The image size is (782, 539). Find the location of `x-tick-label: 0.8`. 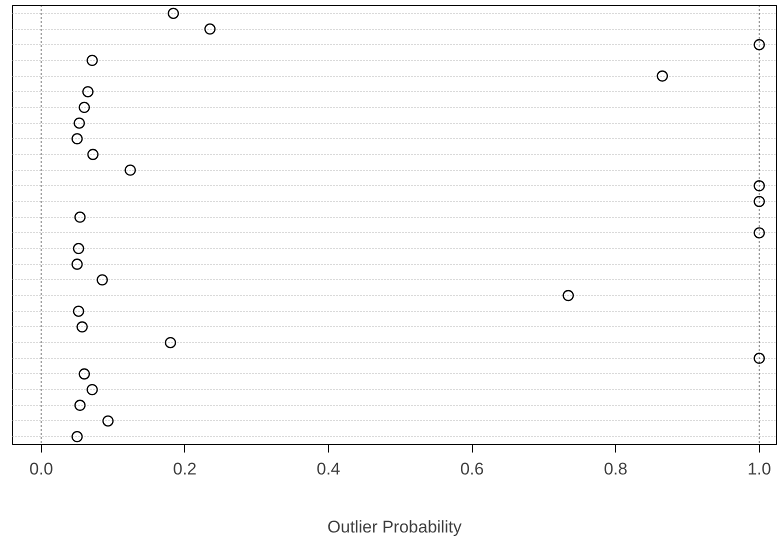

x-tick-label: 0.8 is located at coordinates (616, 469).